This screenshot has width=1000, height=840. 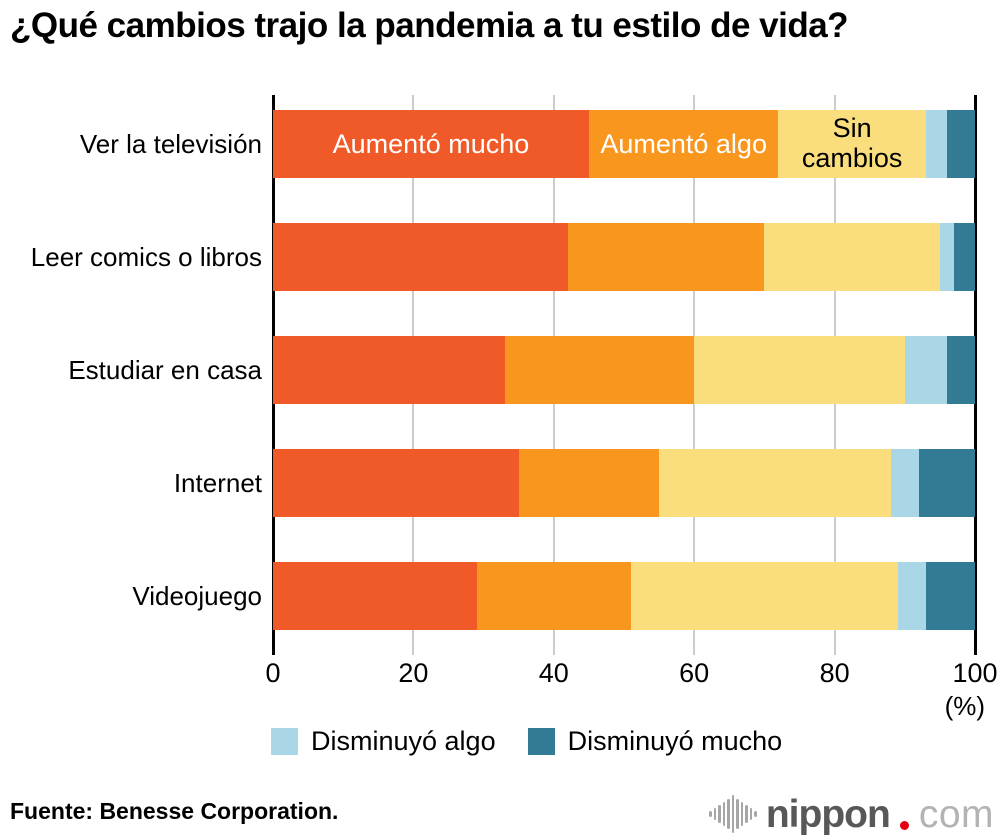 I want to click on bar-segment-label: Aumentó mucho, so click(x=431, y=143).